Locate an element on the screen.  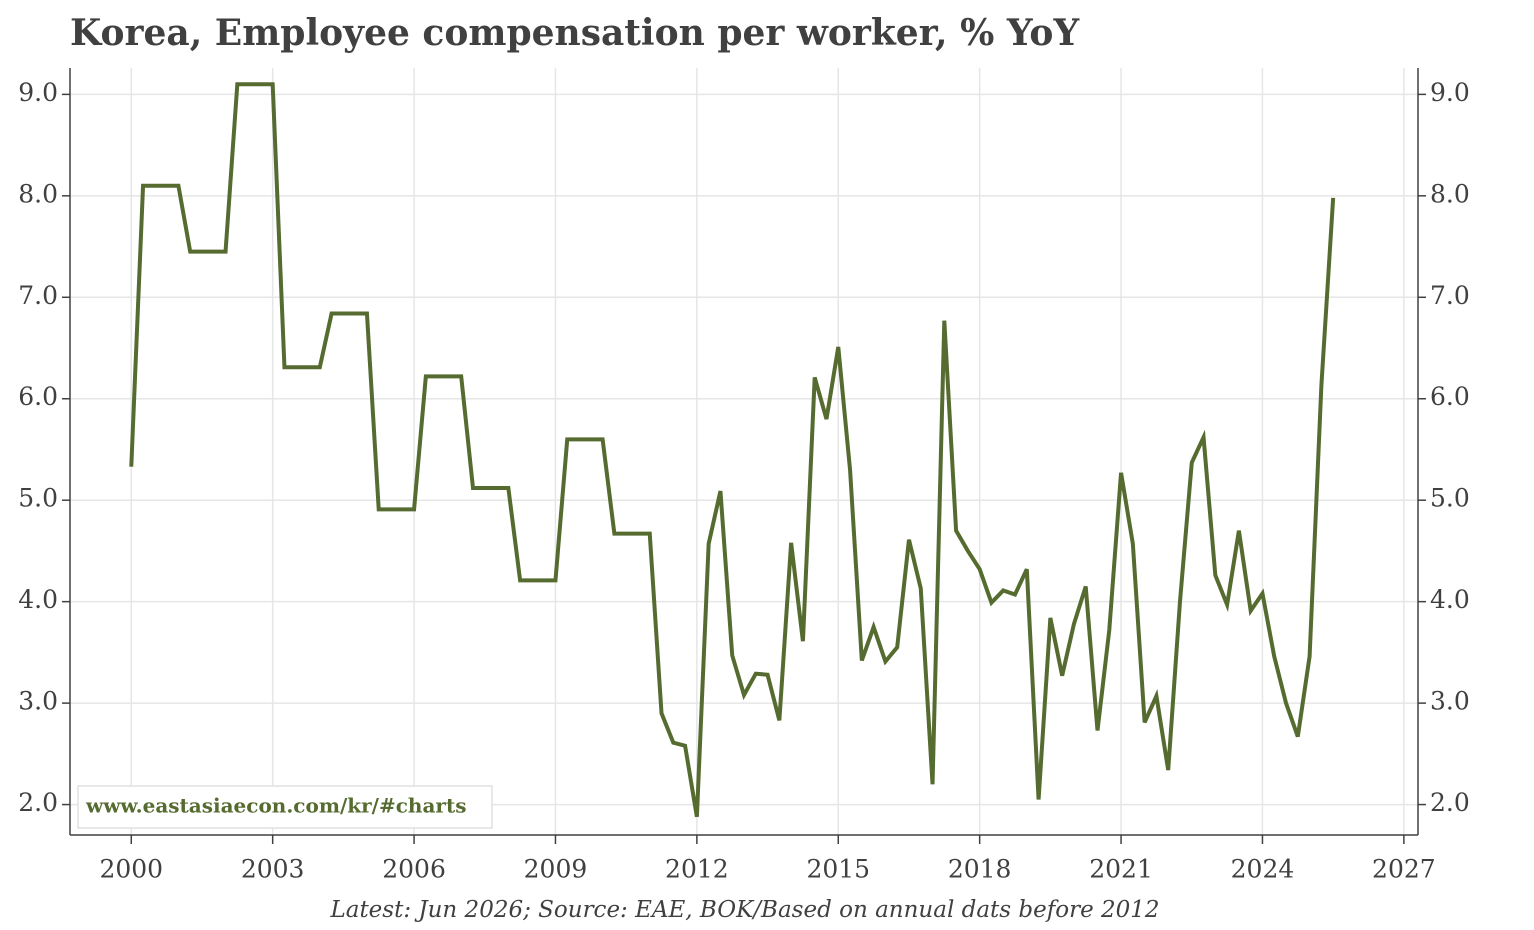
x-tick-label: 2003 is located at coordinates (273, 869).